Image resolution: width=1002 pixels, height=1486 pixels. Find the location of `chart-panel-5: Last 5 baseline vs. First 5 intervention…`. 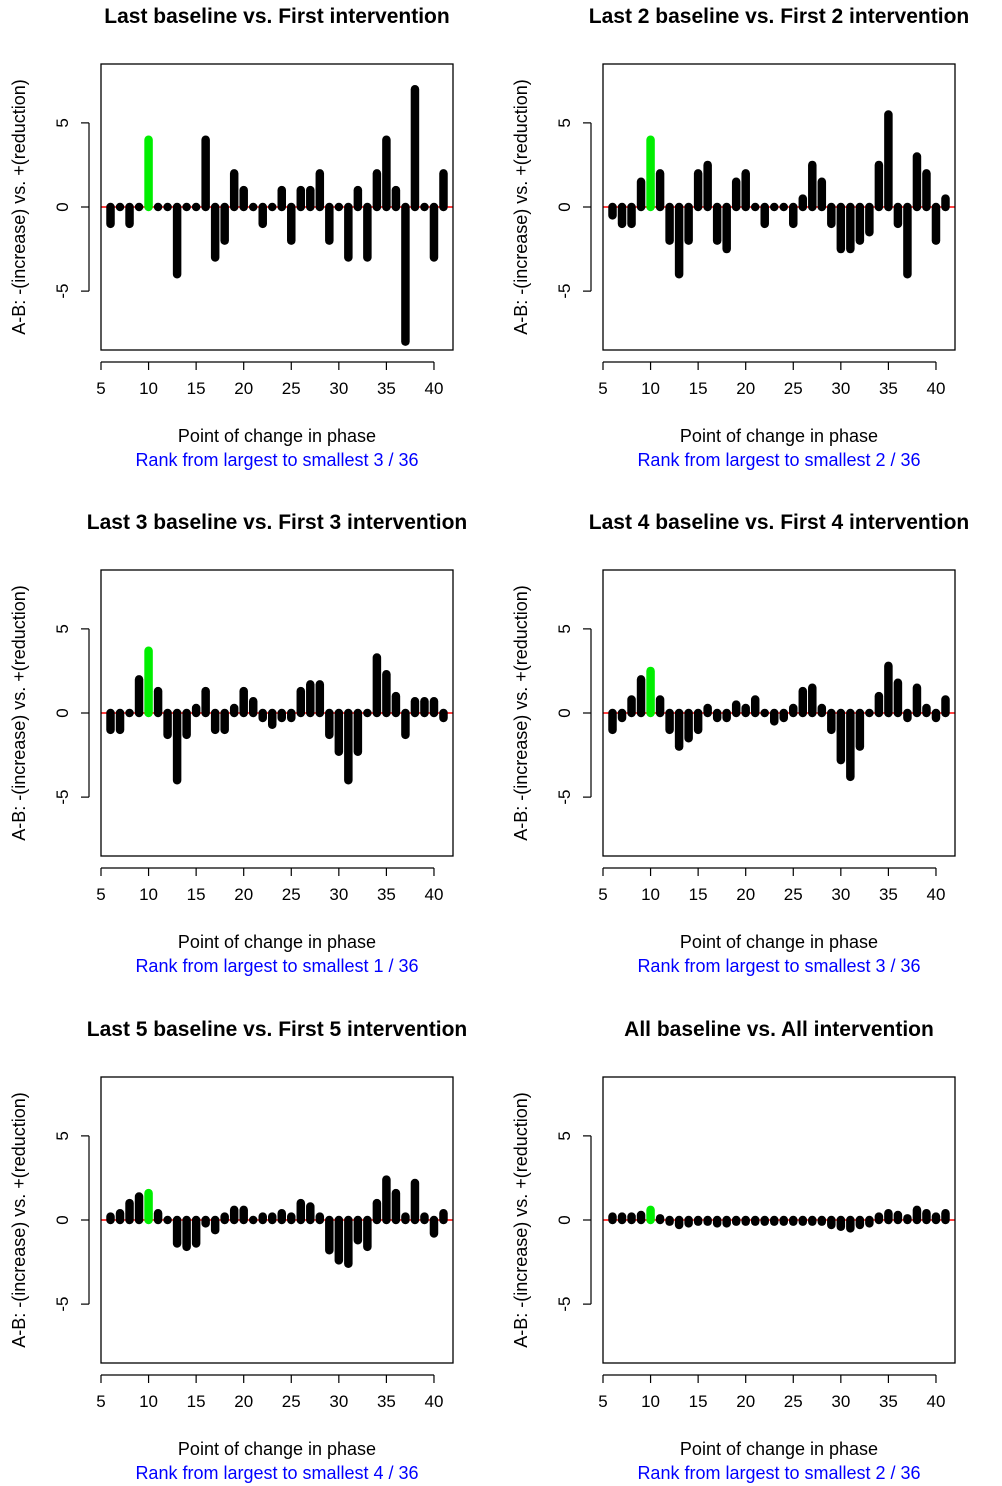

chart-panel-5: Last 5 baseline vs. First 5 intervention… is located at coordinates (238, 1250).